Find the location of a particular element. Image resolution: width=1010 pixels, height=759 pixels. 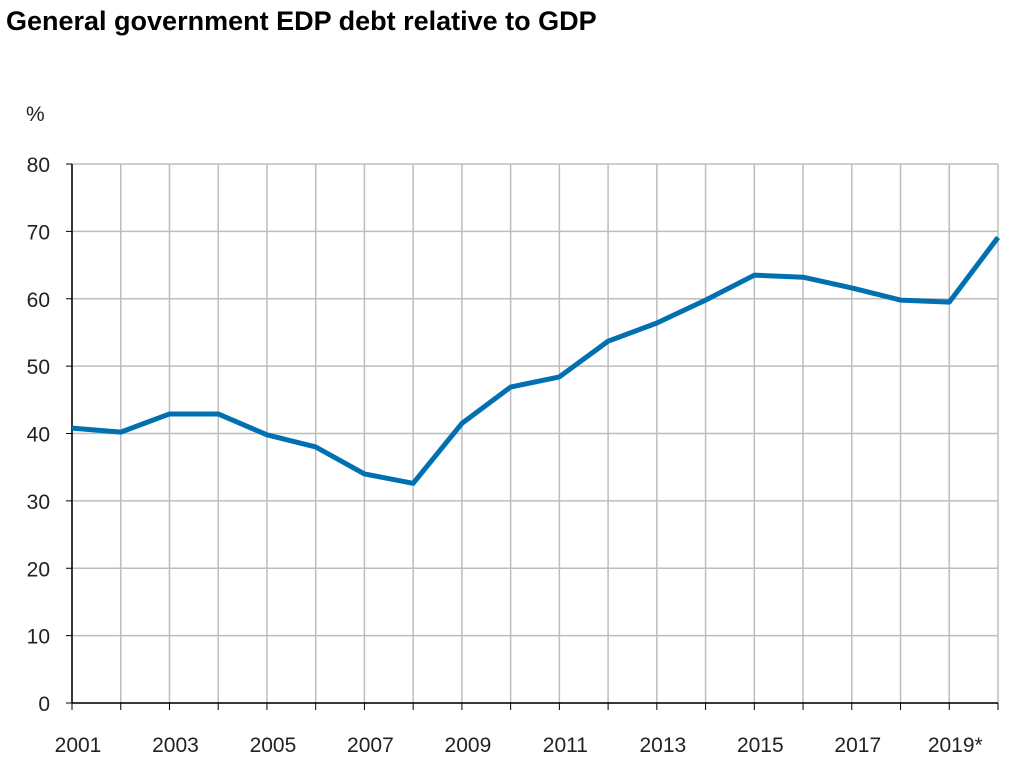

y-tick-label: 0 is located at coordinates (44, 704).